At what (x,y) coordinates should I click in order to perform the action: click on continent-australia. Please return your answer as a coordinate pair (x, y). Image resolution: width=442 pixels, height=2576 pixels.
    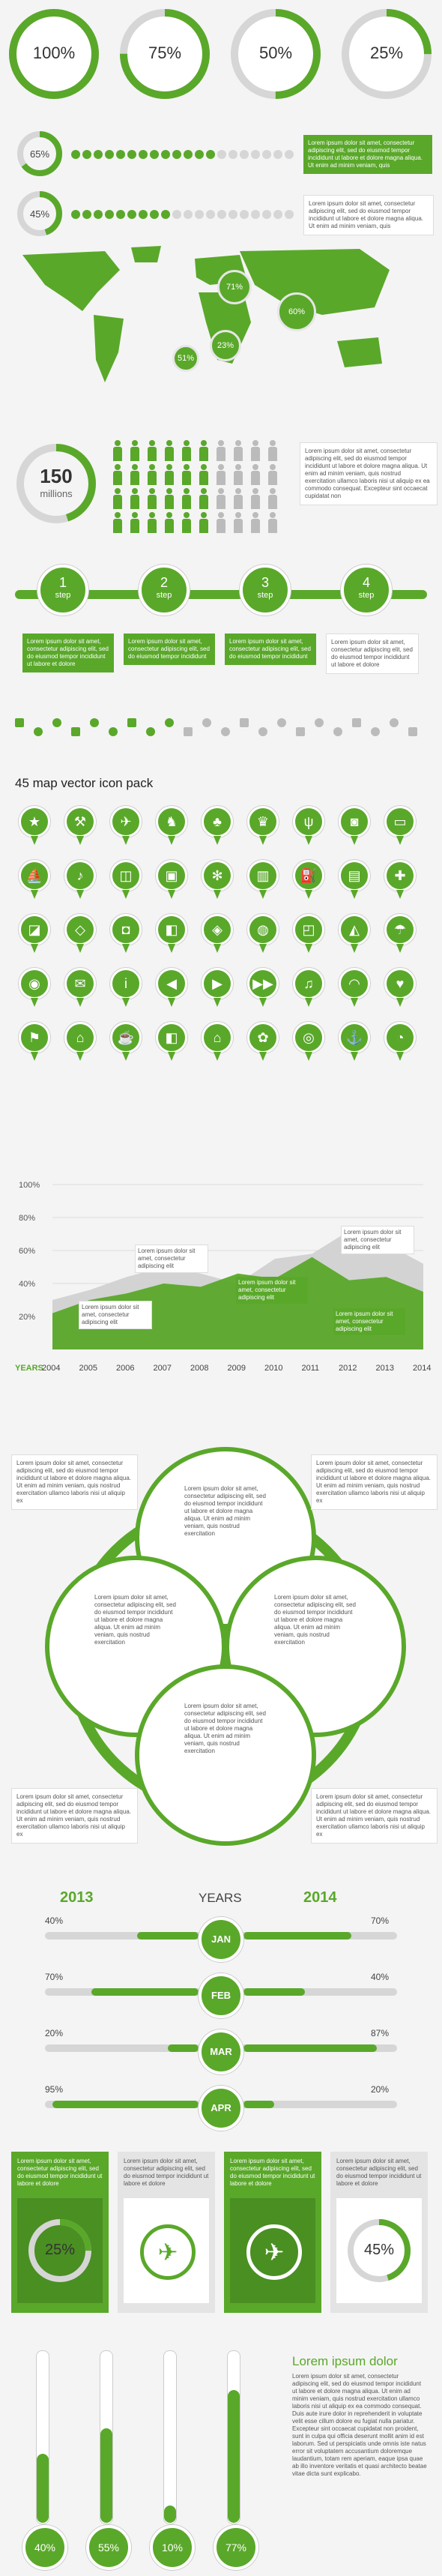
    Looking at the image, I should click on (359, 352).